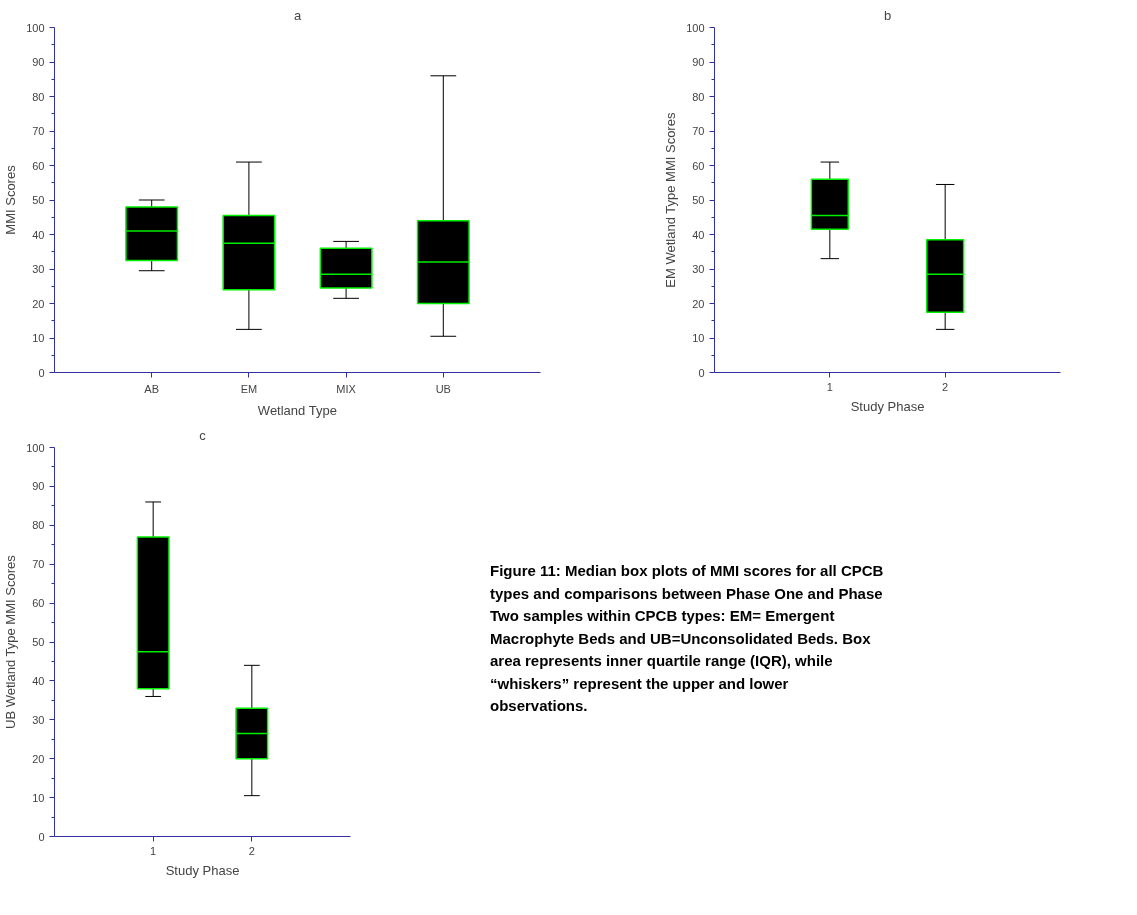 The height and width of the screenshot is (915, 1137). Describe the element at coordinates (887, 15) in the screenshot. I see `chart-title: b` at that location.